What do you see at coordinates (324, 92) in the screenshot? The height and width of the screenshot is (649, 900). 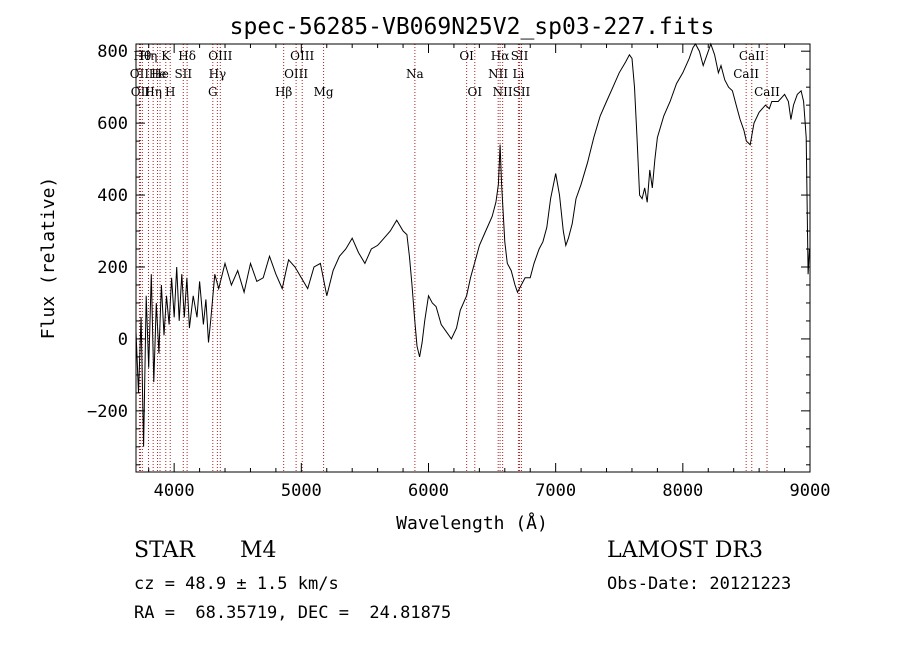 I see `line-marker-label: Mg` at bounding box center [324, 92].